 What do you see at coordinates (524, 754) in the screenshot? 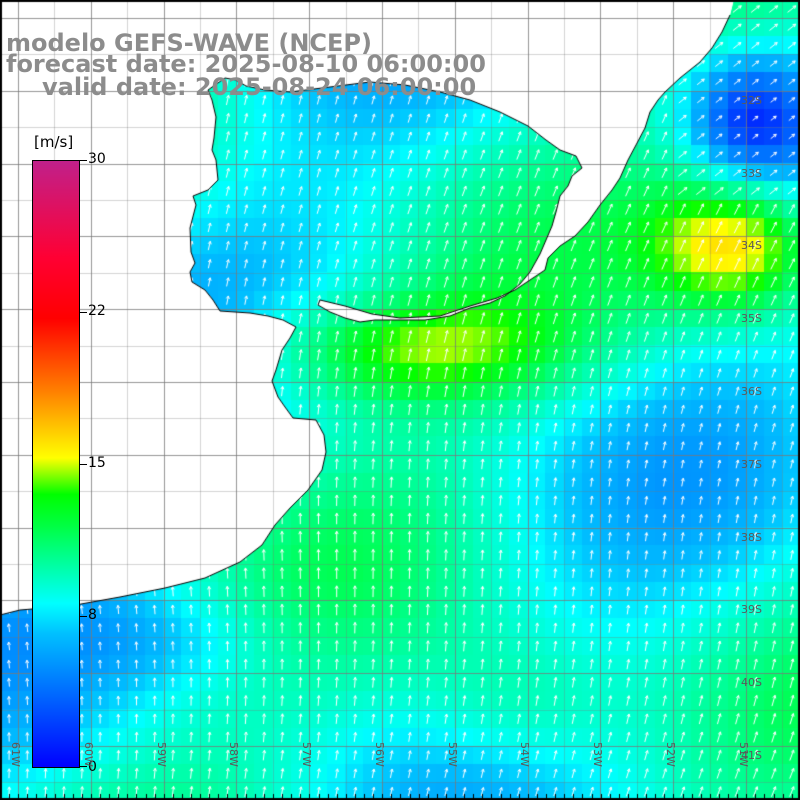
I see `longitude-label: 54W` at bounding box center [524, 754].